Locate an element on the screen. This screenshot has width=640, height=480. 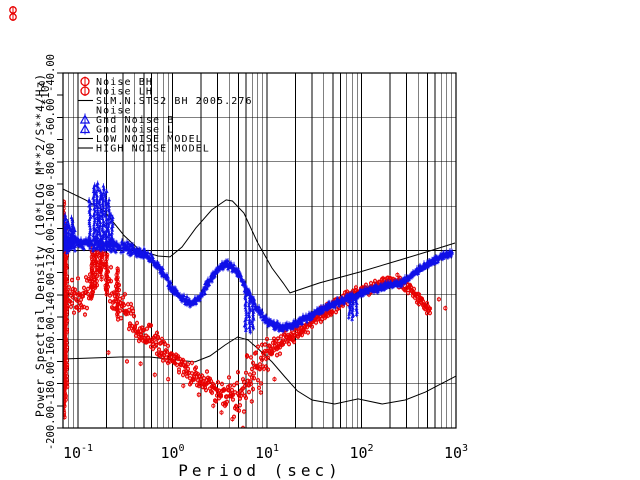
x-tick-label: 10⁻¹ is located at coordinates (78, 452).